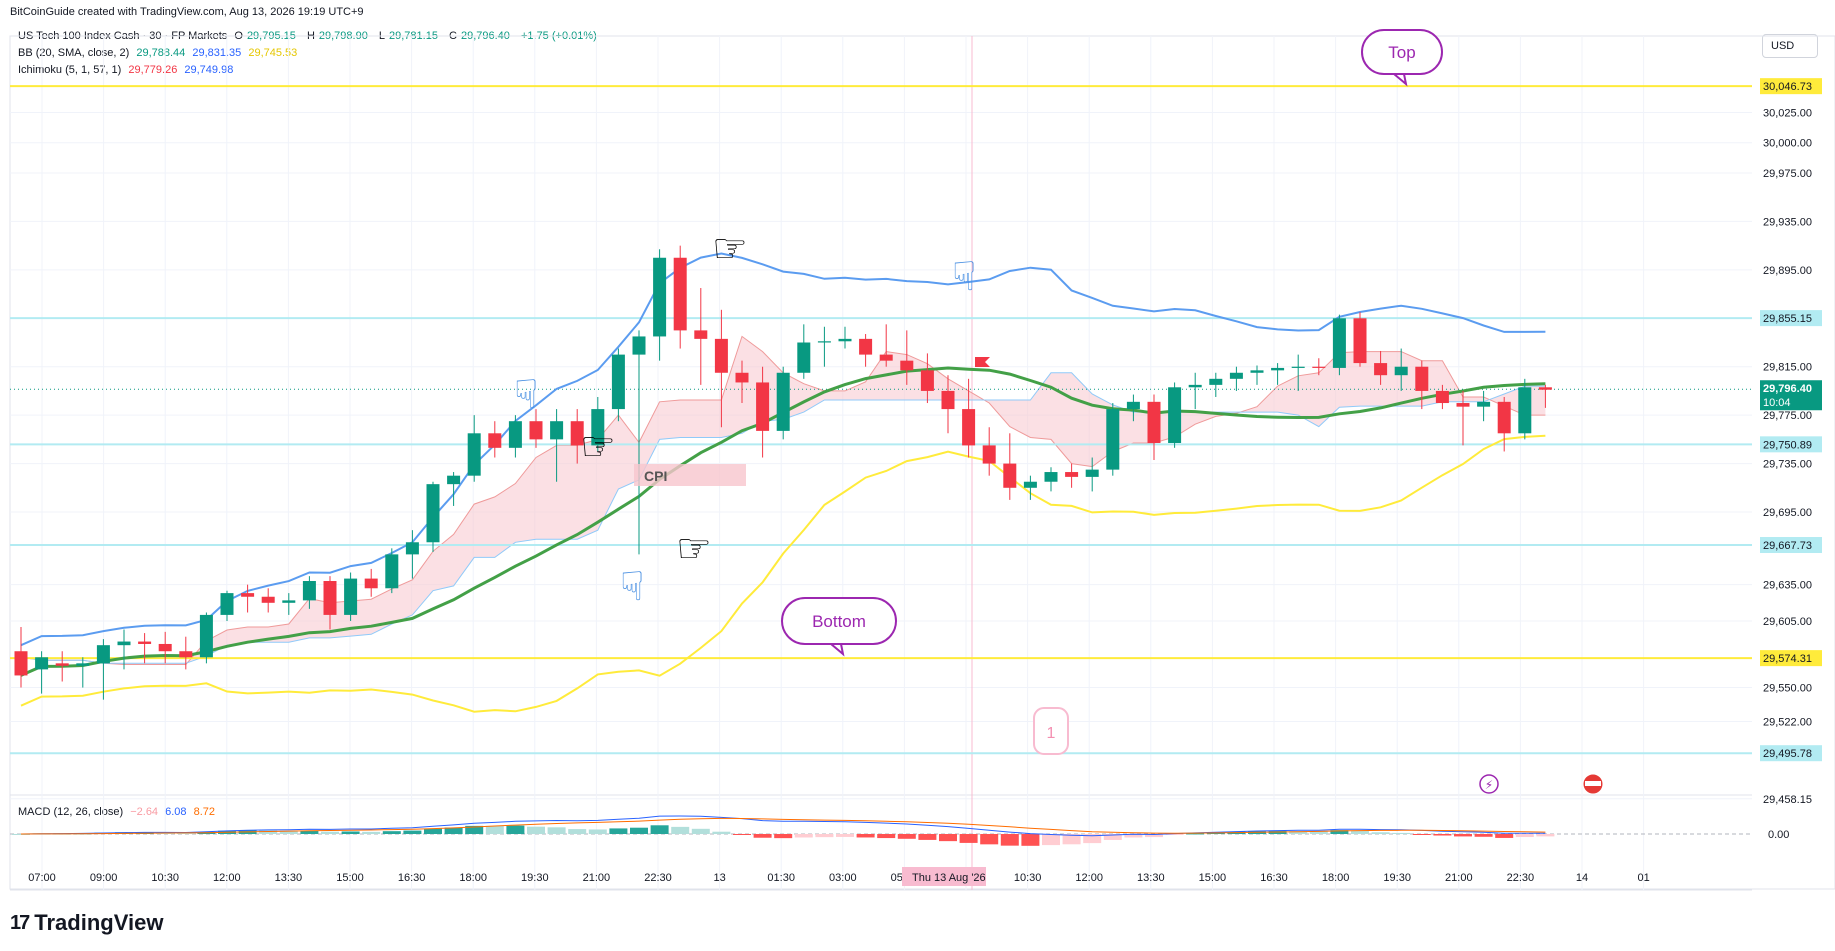  What do you see at coordinates (473, 878) in the screenshot?
I see `time-tick-label: 18:00` at bounding box center [473, 878].